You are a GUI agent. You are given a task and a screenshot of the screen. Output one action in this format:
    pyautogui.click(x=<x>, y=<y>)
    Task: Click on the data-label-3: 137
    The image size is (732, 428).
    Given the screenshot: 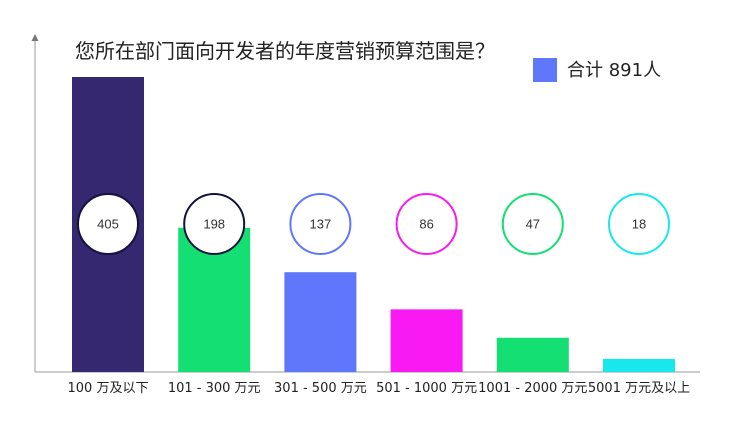 What is the action you would take?
    pyautogui.click(x=321, y=224)
    